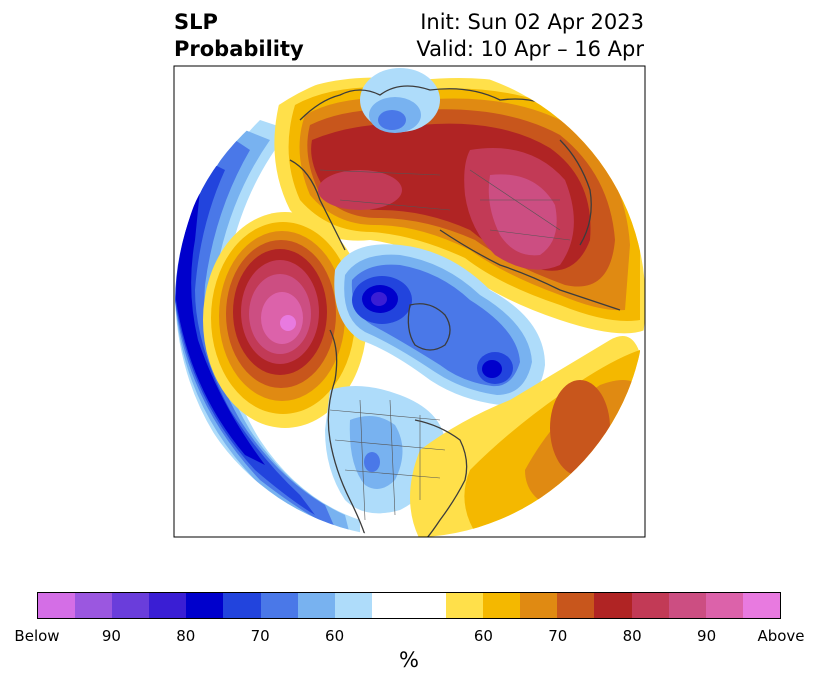 Image resolution: width=819 pixels, height=686 pixels. What do you see at coordinates (37, 636) in the screenshot?
I see `colorbar-tick-label: Below` at bounding box center [37, 636].